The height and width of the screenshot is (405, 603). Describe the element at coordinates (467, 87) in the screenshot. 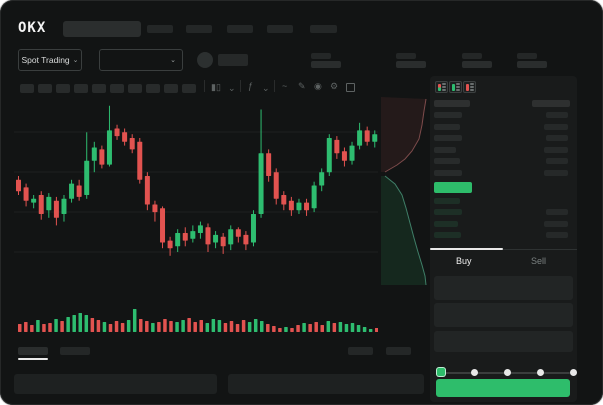

I see `book-asks-glyph` at that location.